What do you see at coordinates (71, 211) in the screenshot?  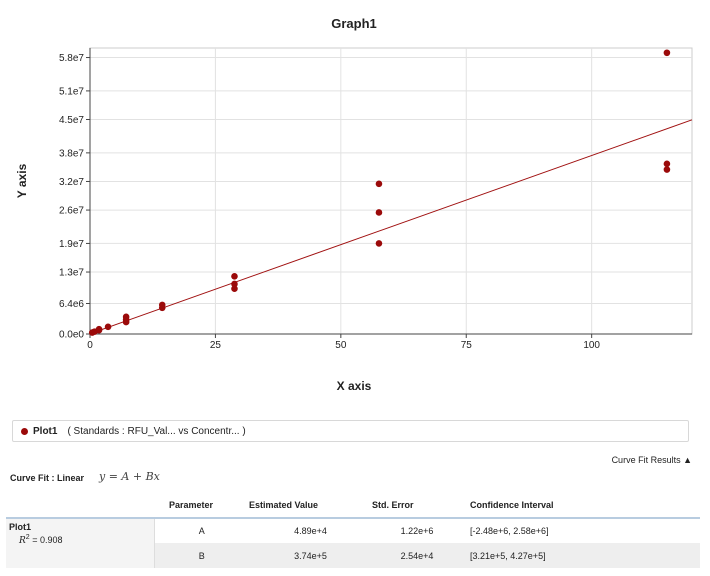 I see `y-tick-label: 2.6e7` at bounding box center [71, 211].